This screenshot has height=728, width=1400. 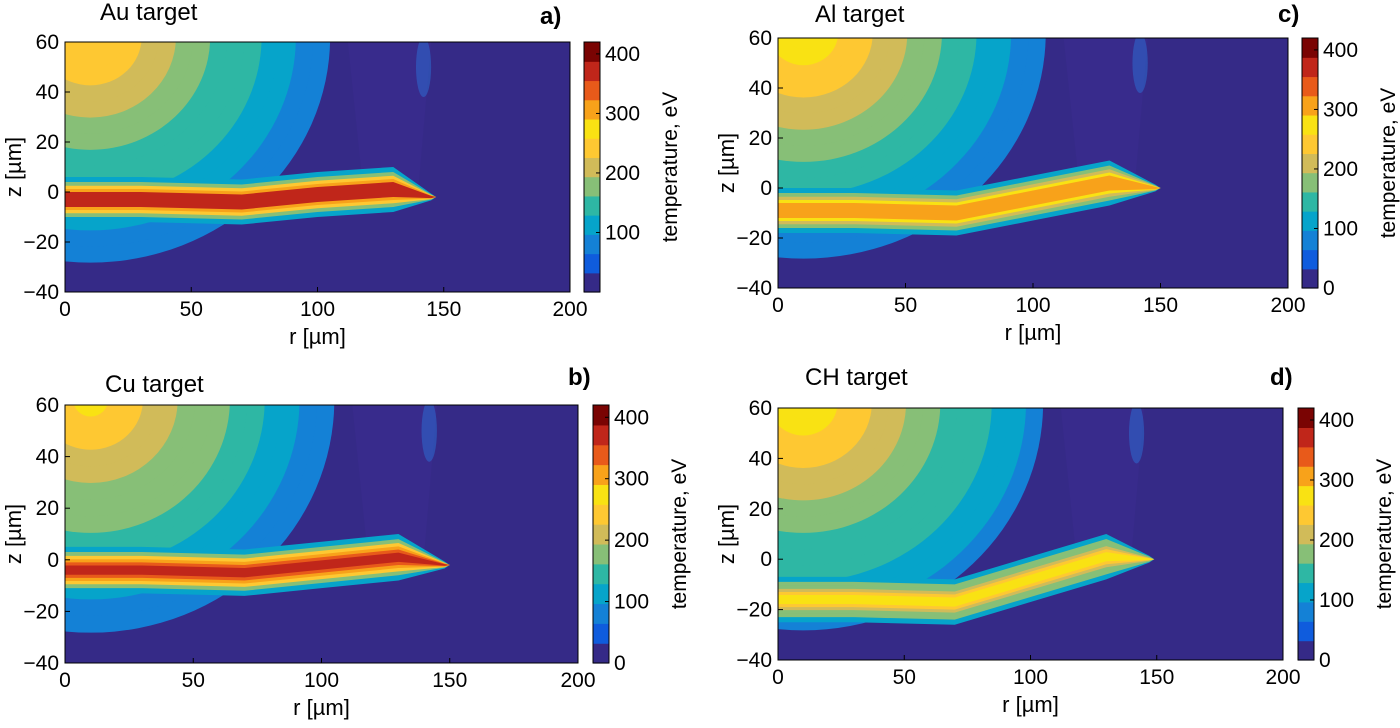 What do you see at coordinates (579, 377) in the screenshot?
I see `panel-label: b)` at bounding box center [579, 377].